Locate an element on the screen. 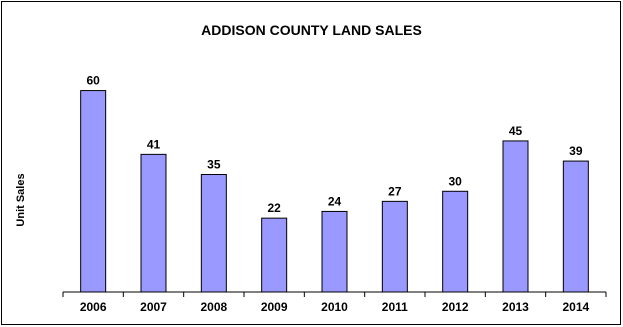 The image size is (623, 327). data-label-2008: 35 is located at coordinates (214, 165).